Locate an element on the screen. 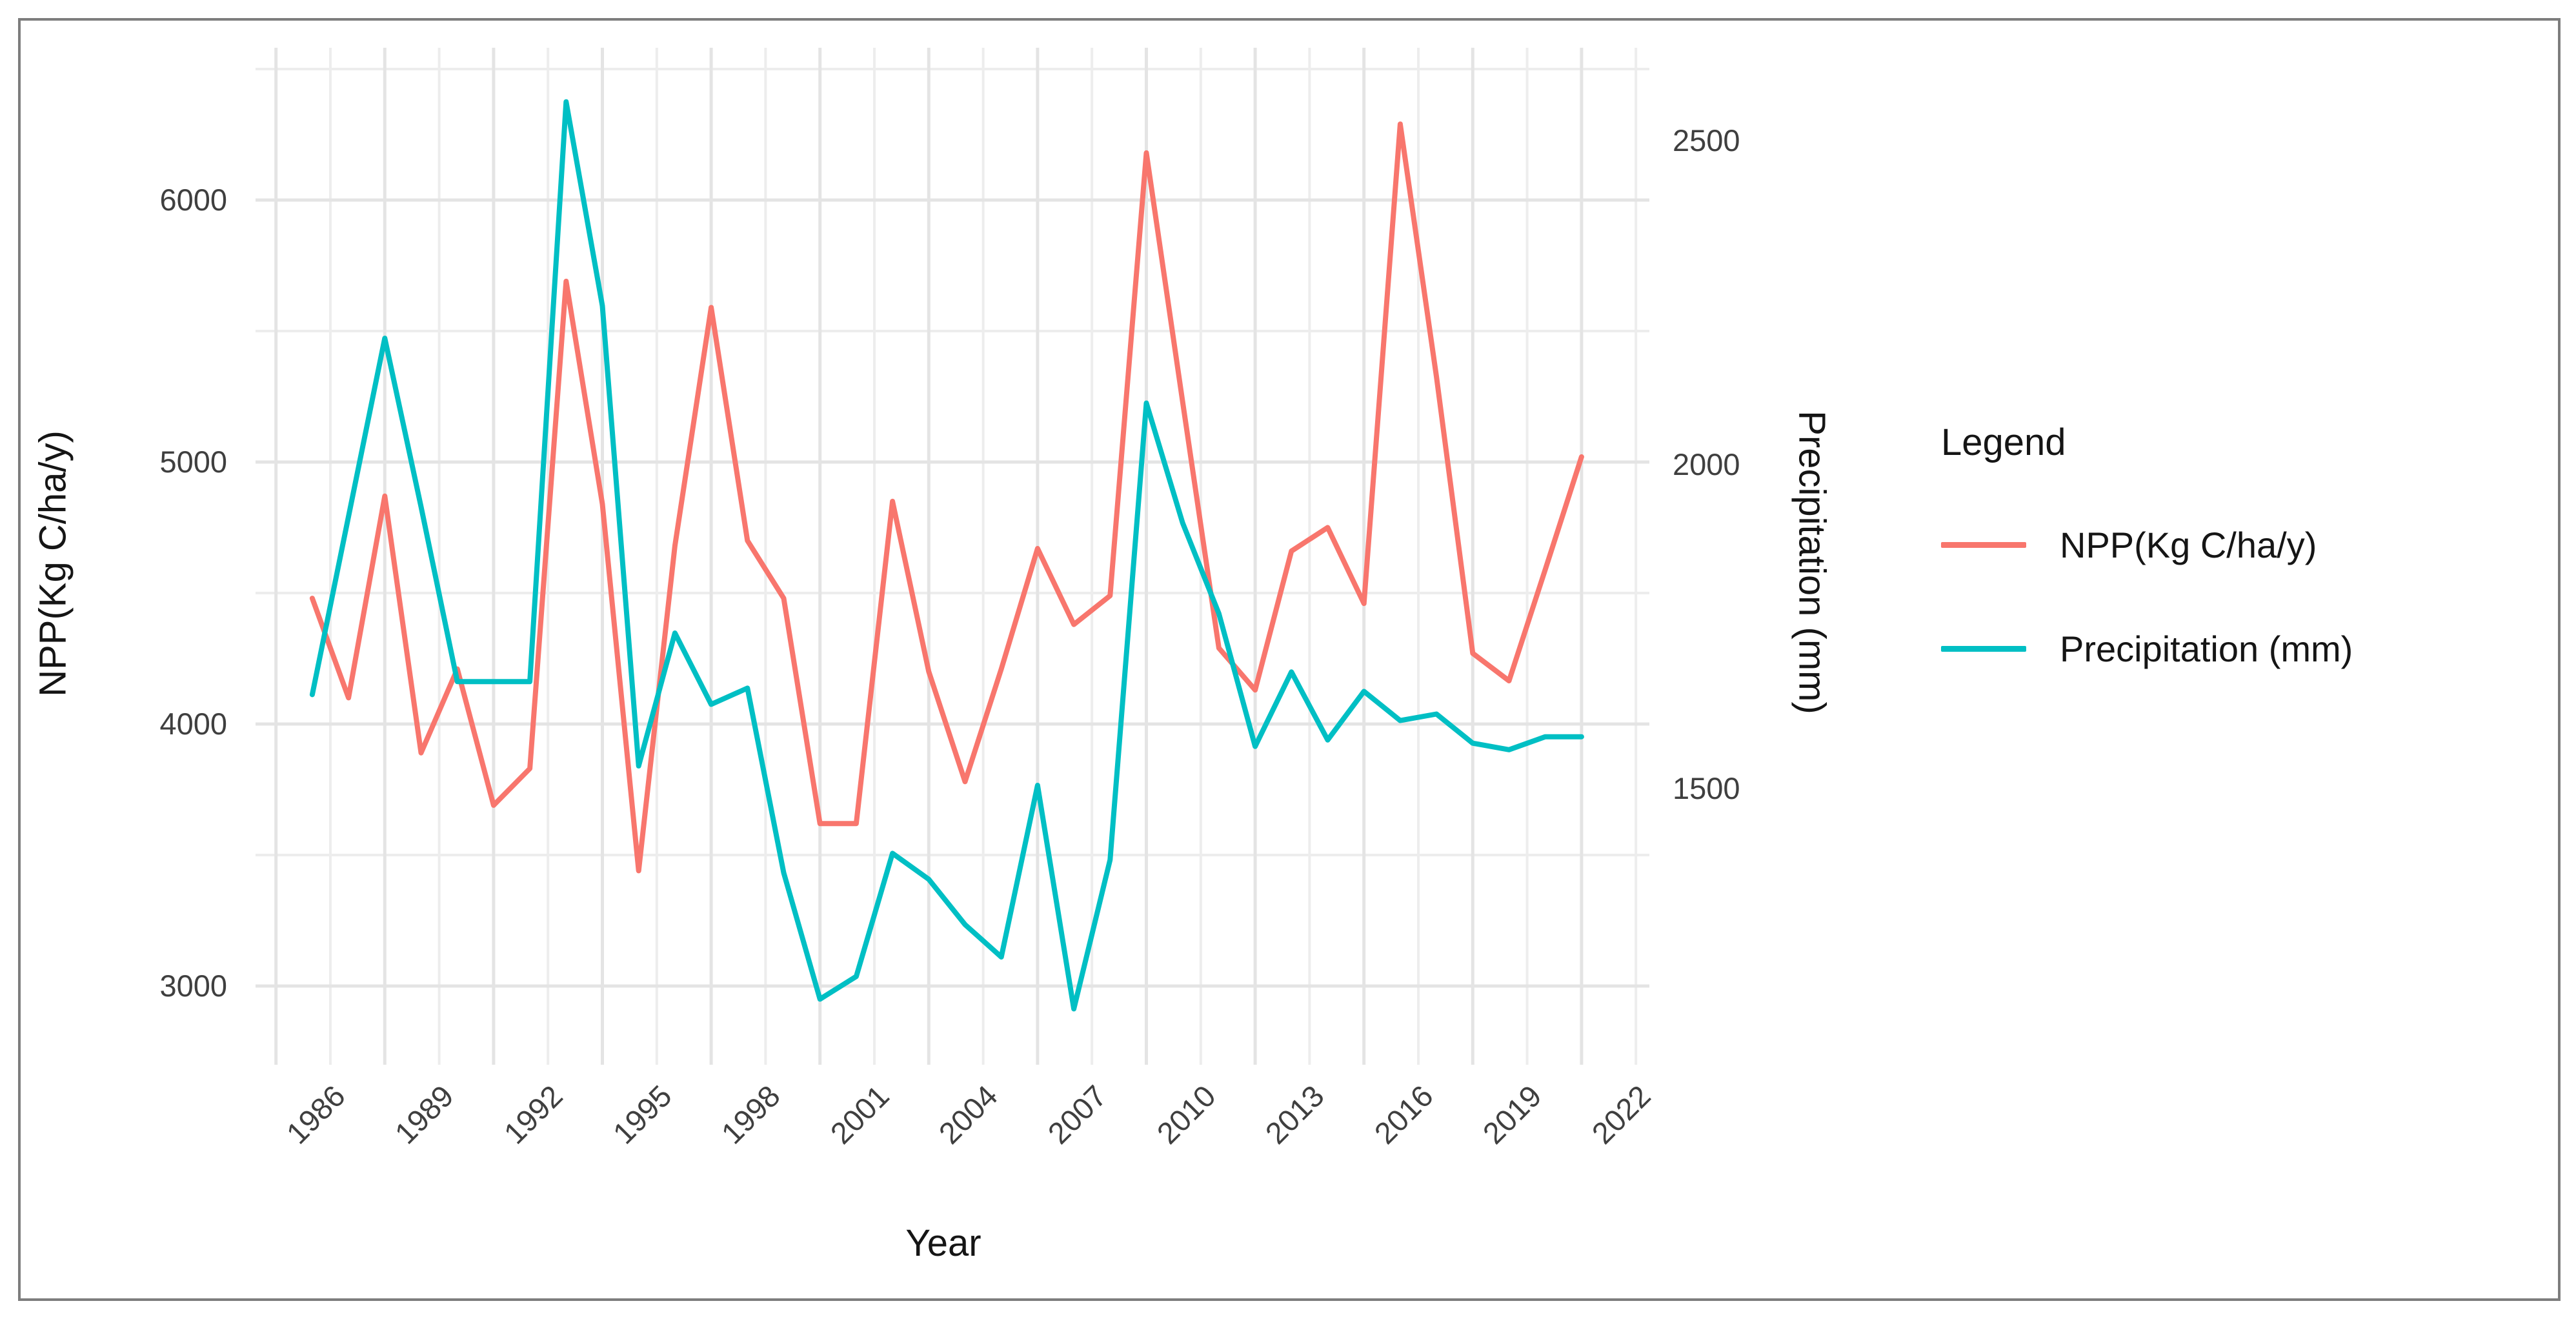  y-axis-left-title: NPP(Kg C/ha/y) is located at coordinates (53, 563).